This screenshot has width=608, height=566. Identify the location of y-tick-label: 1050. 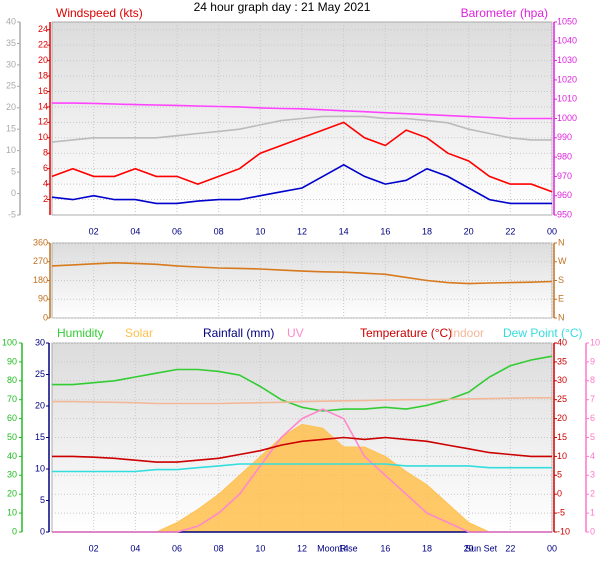
(567, 21).